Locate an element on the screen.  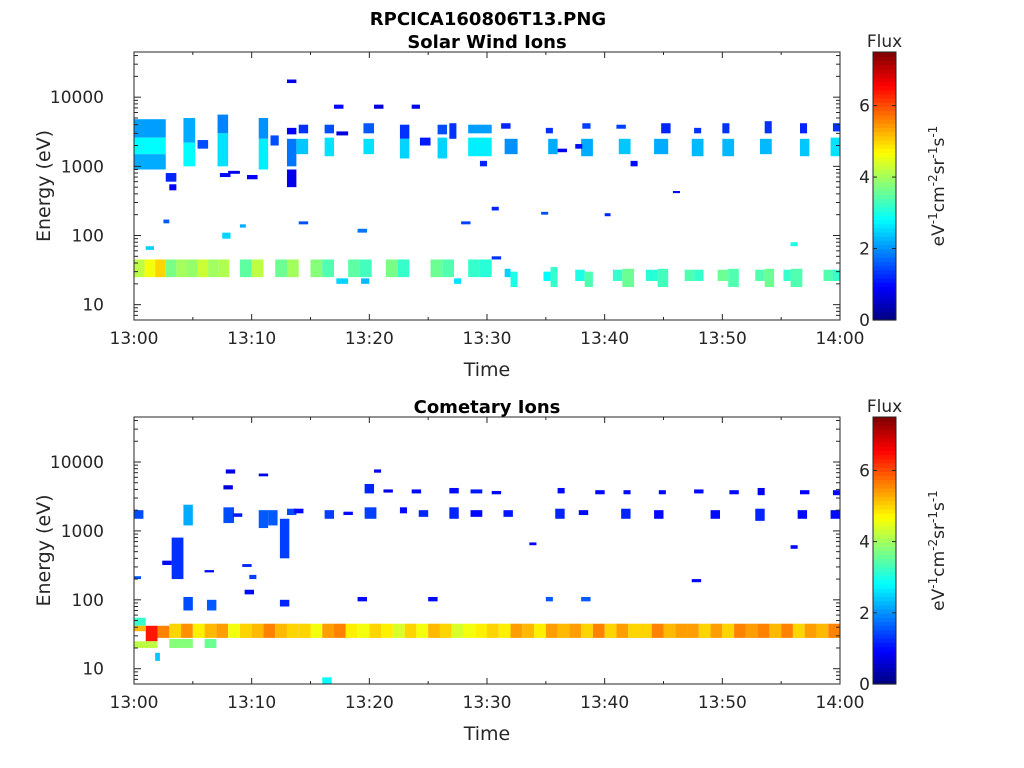
y-tick-label: 10 is located at coordinates (93, 670).